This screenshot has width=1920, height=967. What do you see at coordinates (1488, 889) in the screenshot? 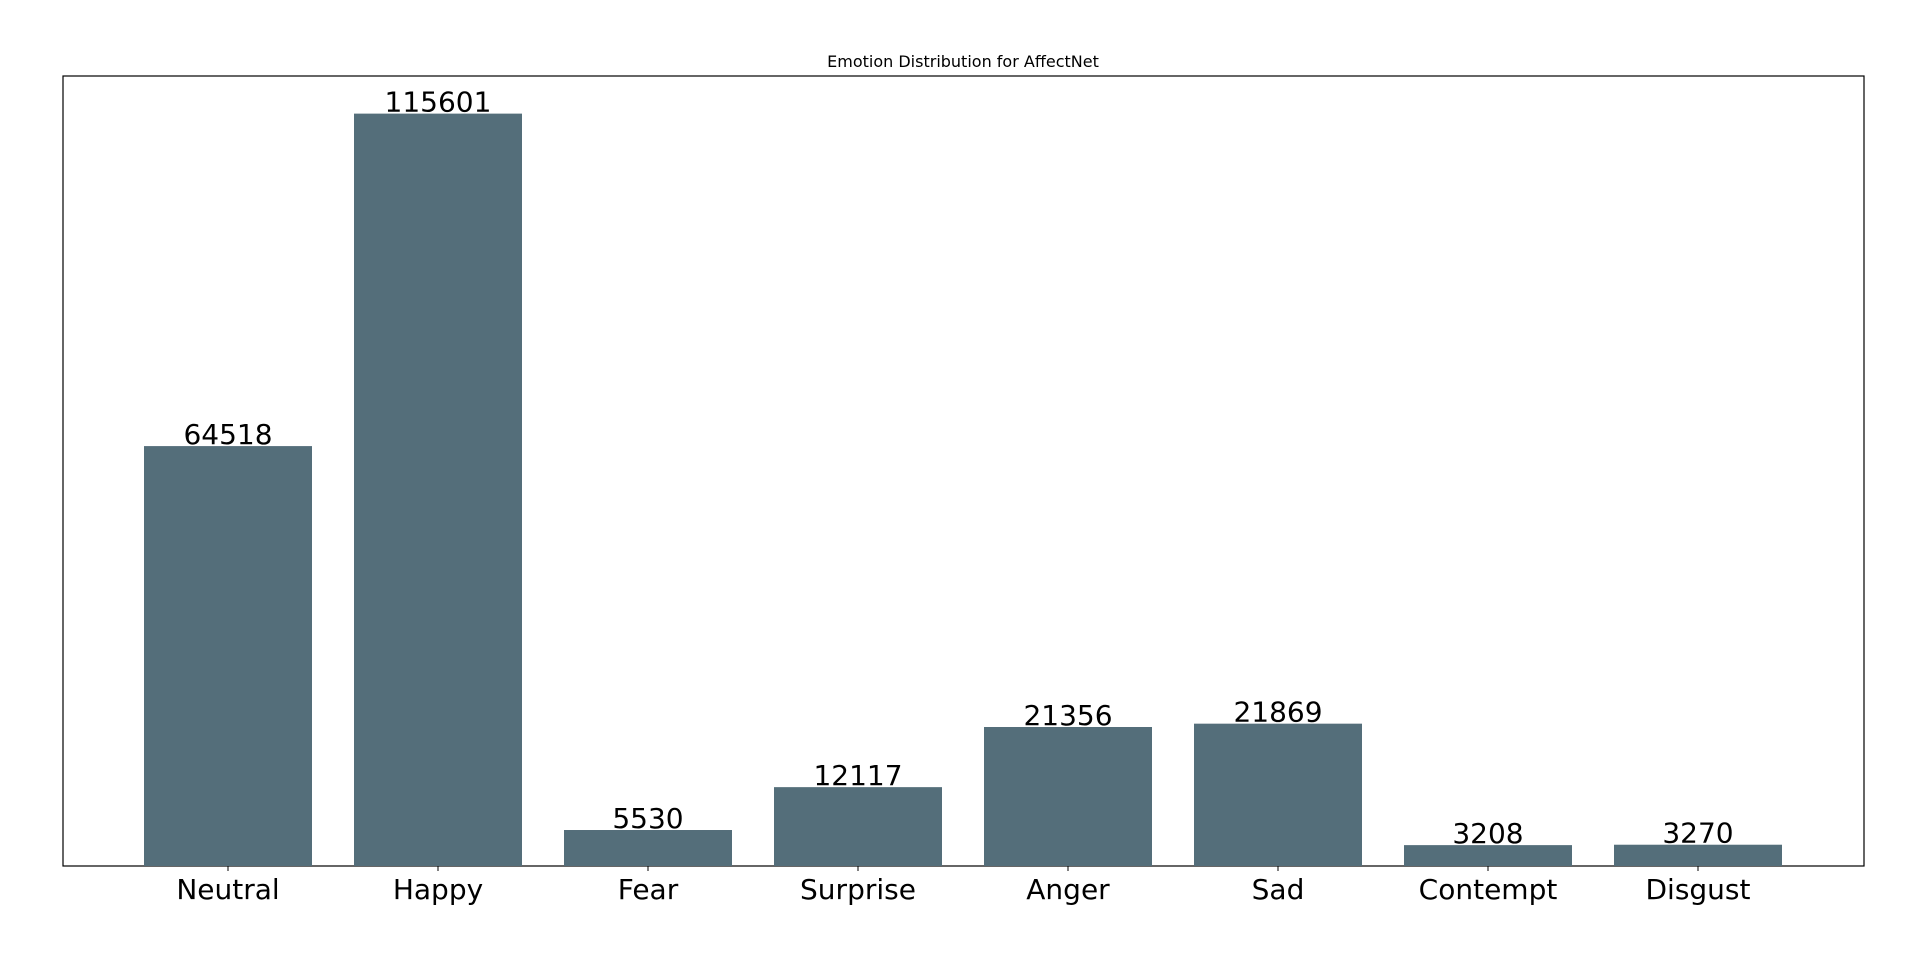
I see `x-tick-label-contempt: Contempt` at bounding box center [1488, 889].